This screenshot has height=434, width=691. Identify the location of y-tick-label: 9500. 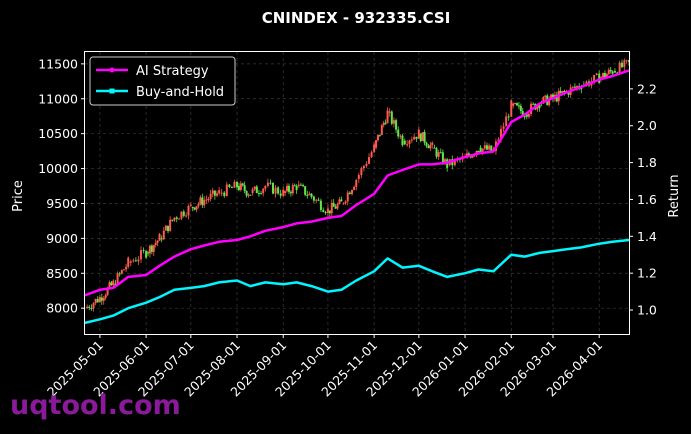
(62, 203).